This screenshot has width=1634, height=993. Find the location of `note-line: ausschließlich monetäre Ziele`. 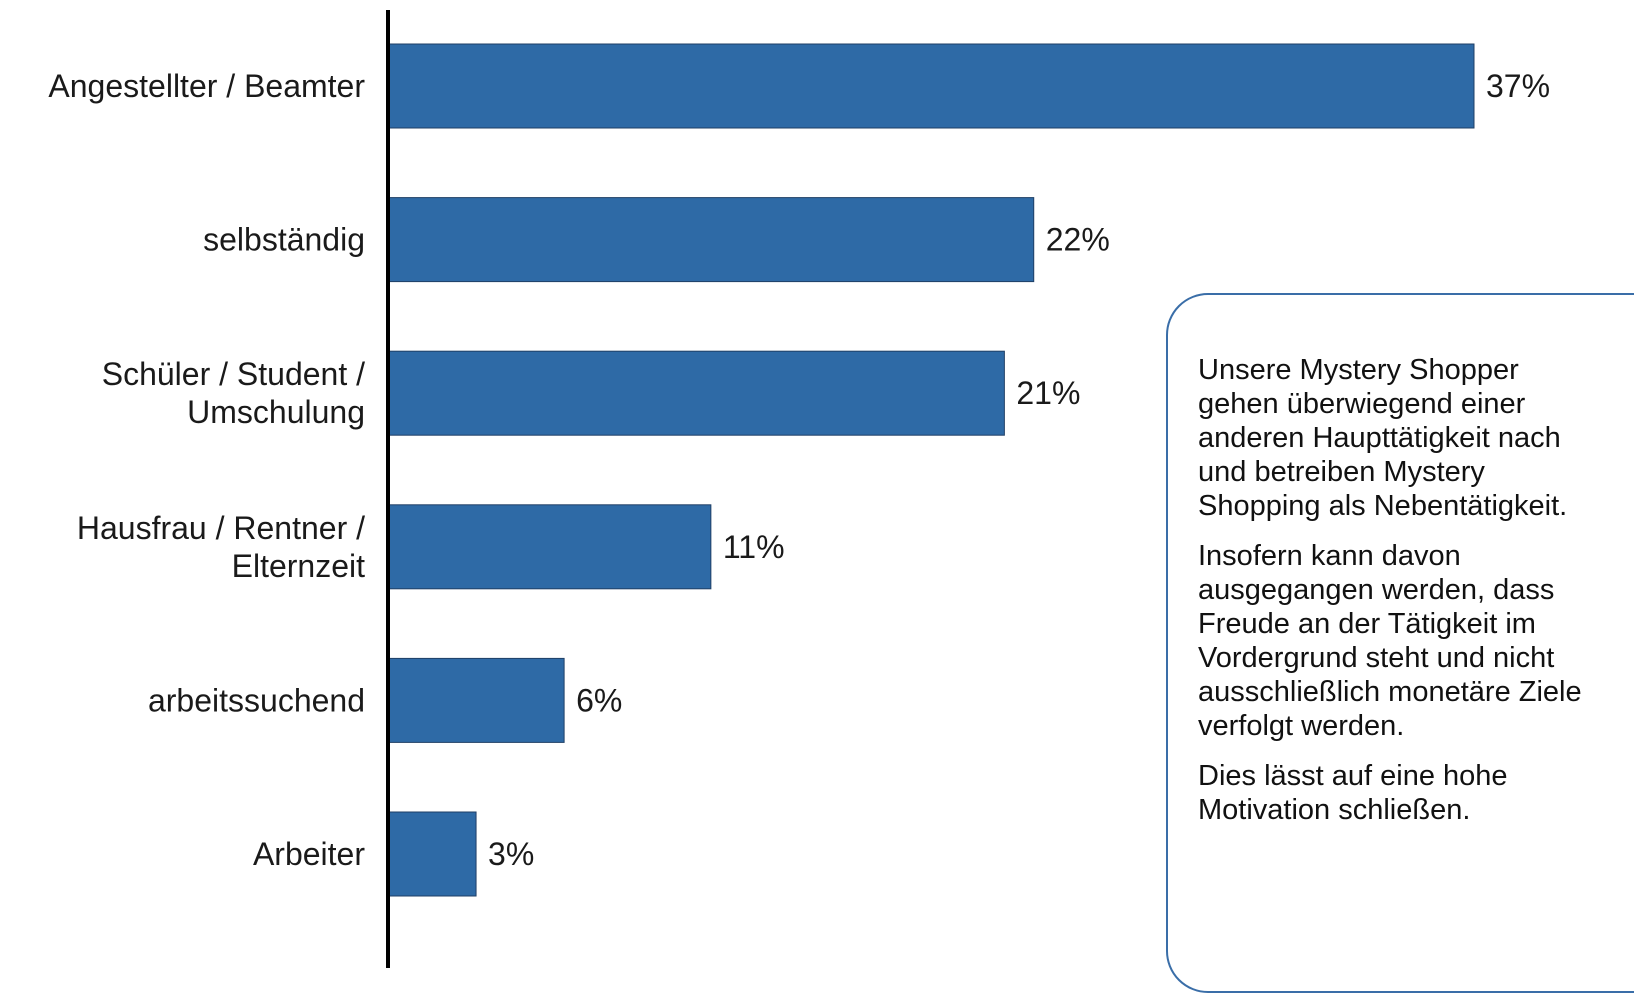

note-line: ausschließlich monetäre Ziele is located at coordinates (1390, 692).